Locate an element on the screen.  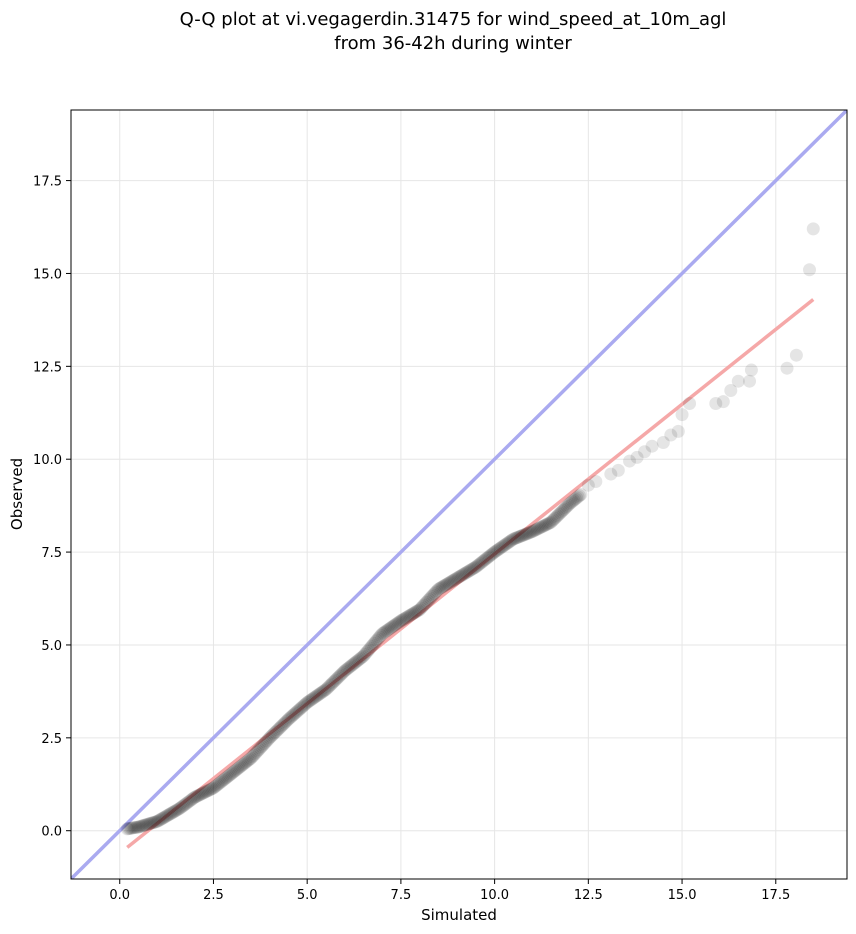
x-tick-label: 2.5 is located at coordinates (213, 895).